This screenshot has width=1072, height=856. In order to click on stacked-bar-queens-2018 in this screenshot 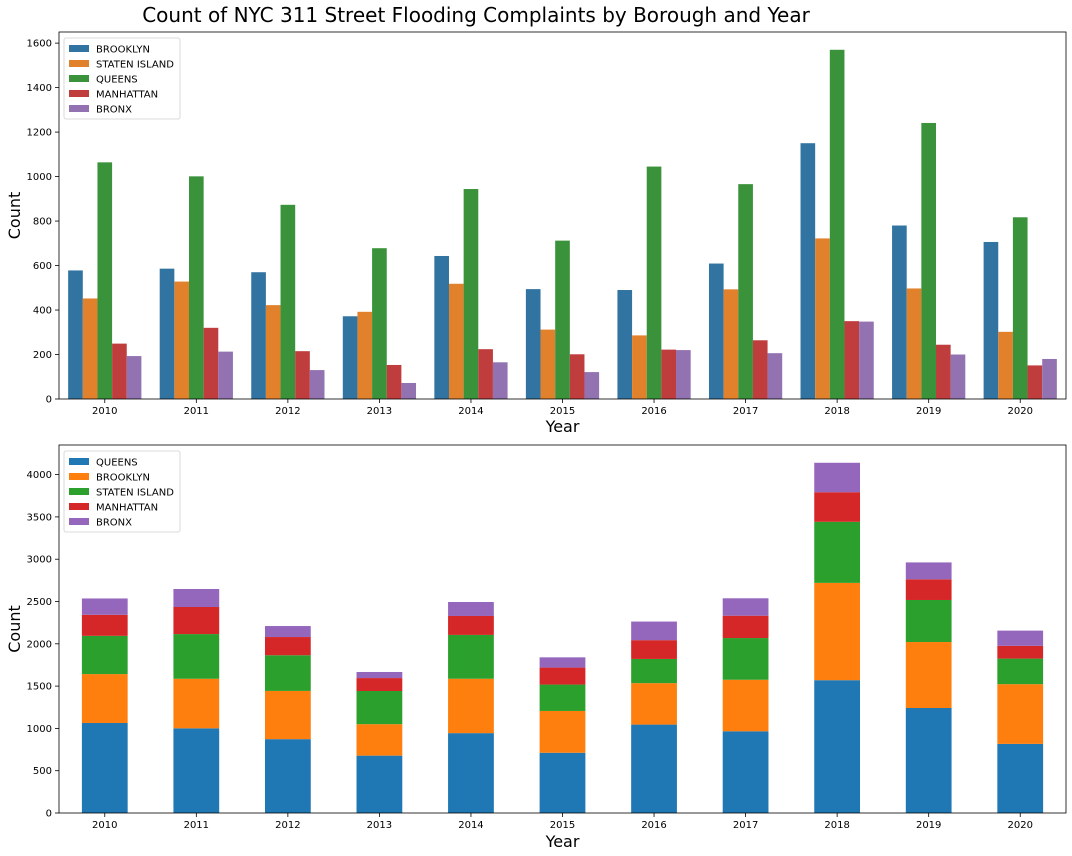, I will do `click(837, 746)`.